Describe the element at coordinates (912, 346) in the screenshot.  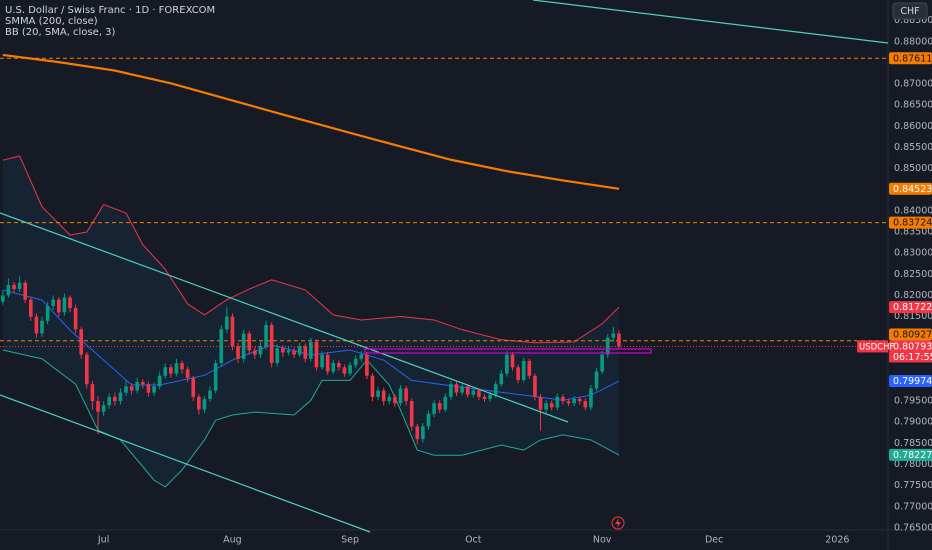
I see `price-badge: 0.80793` at that location.